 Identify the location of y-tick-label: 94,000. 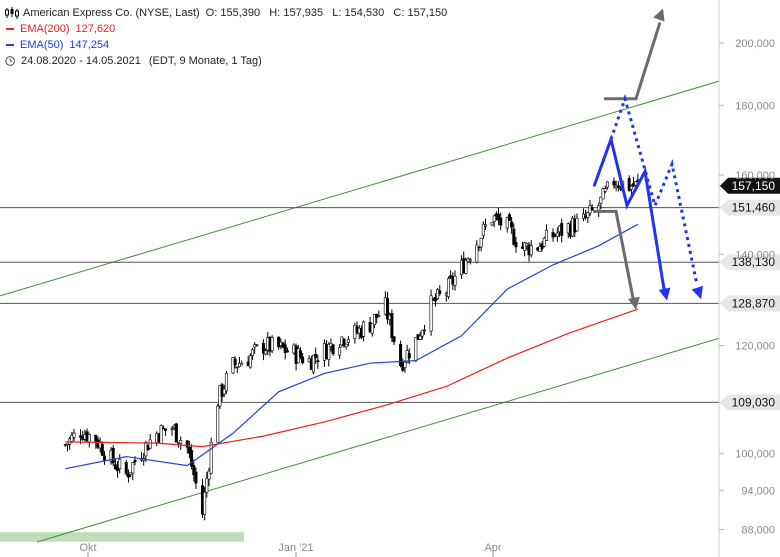
(758, 491).